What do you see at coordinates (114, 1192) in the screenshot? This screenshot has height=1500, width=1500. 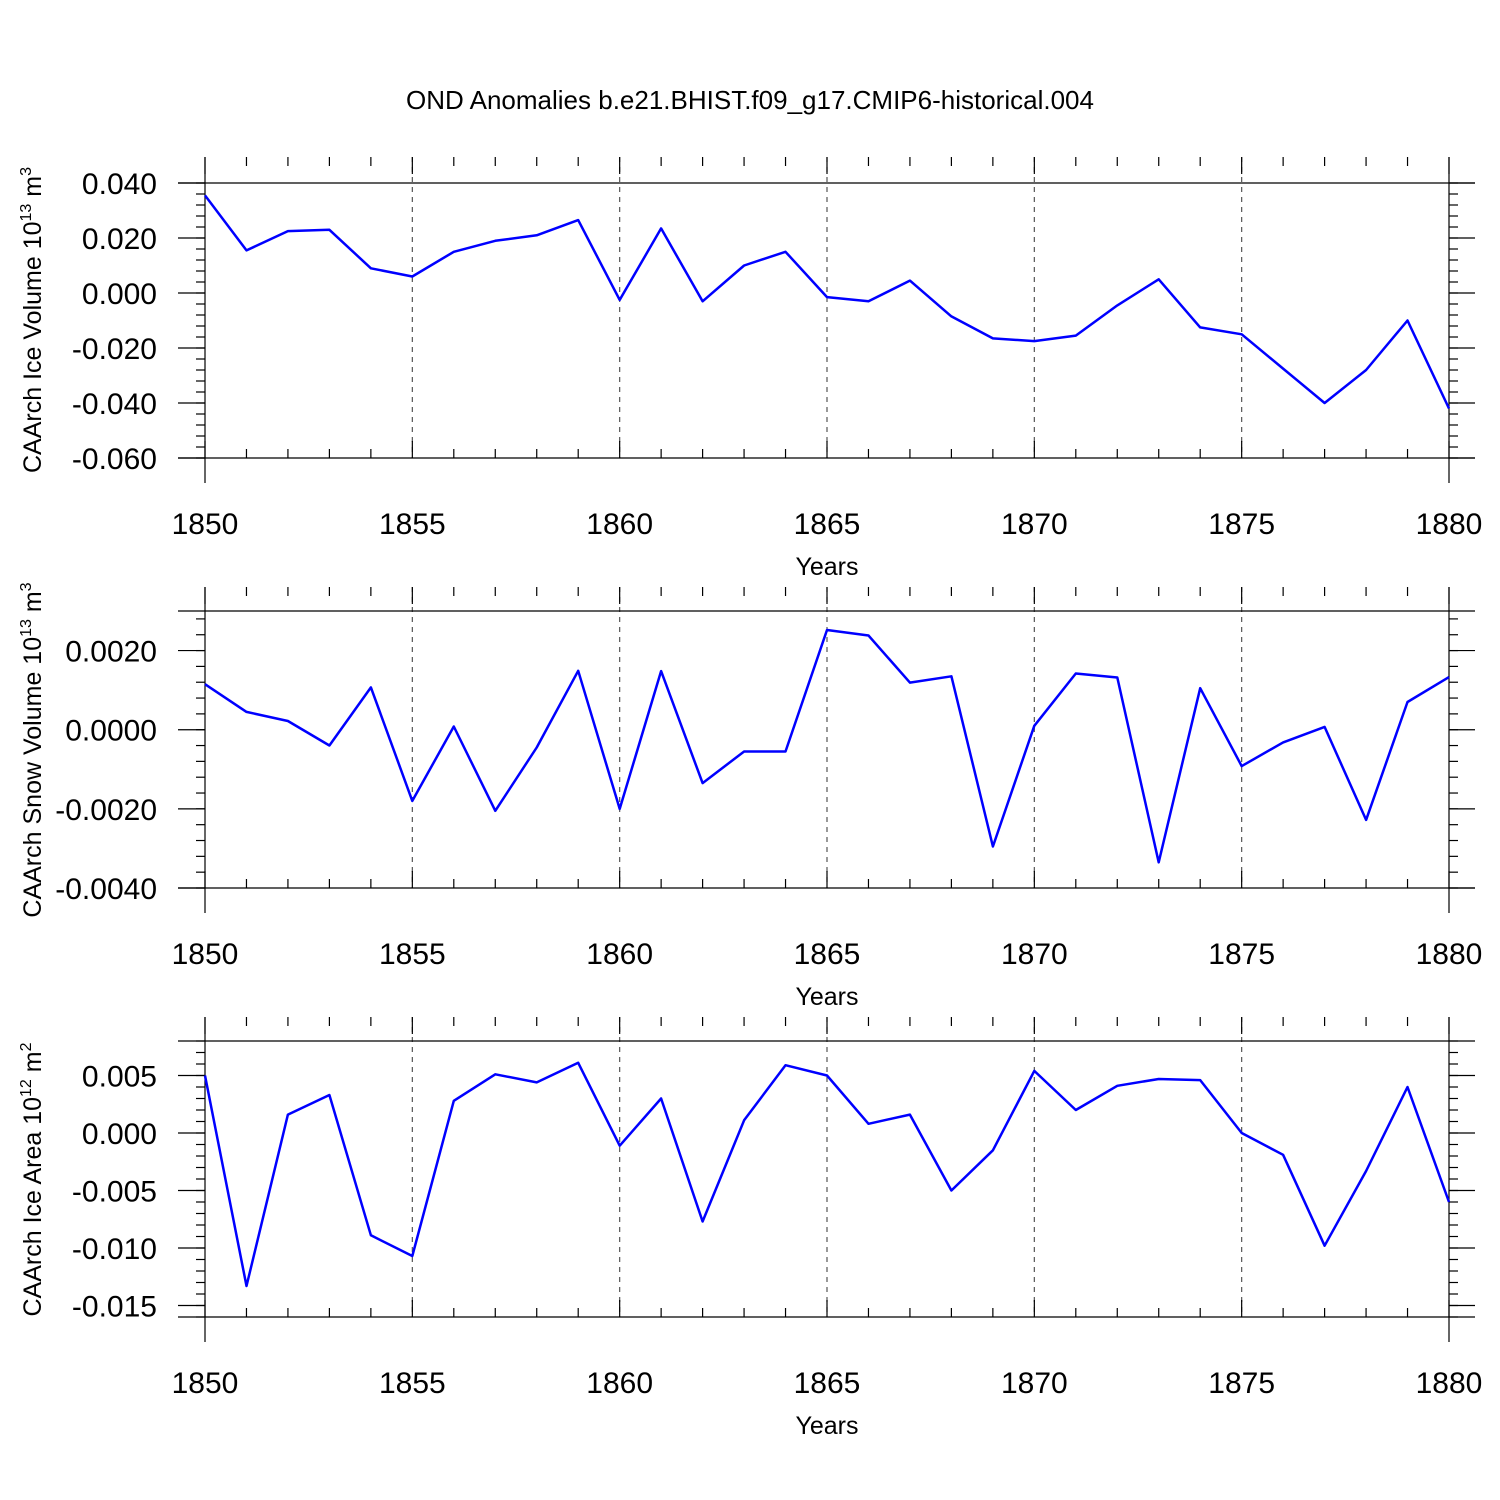 I see `y-tick-label: -0.005` at bounding box center [114, 1192].